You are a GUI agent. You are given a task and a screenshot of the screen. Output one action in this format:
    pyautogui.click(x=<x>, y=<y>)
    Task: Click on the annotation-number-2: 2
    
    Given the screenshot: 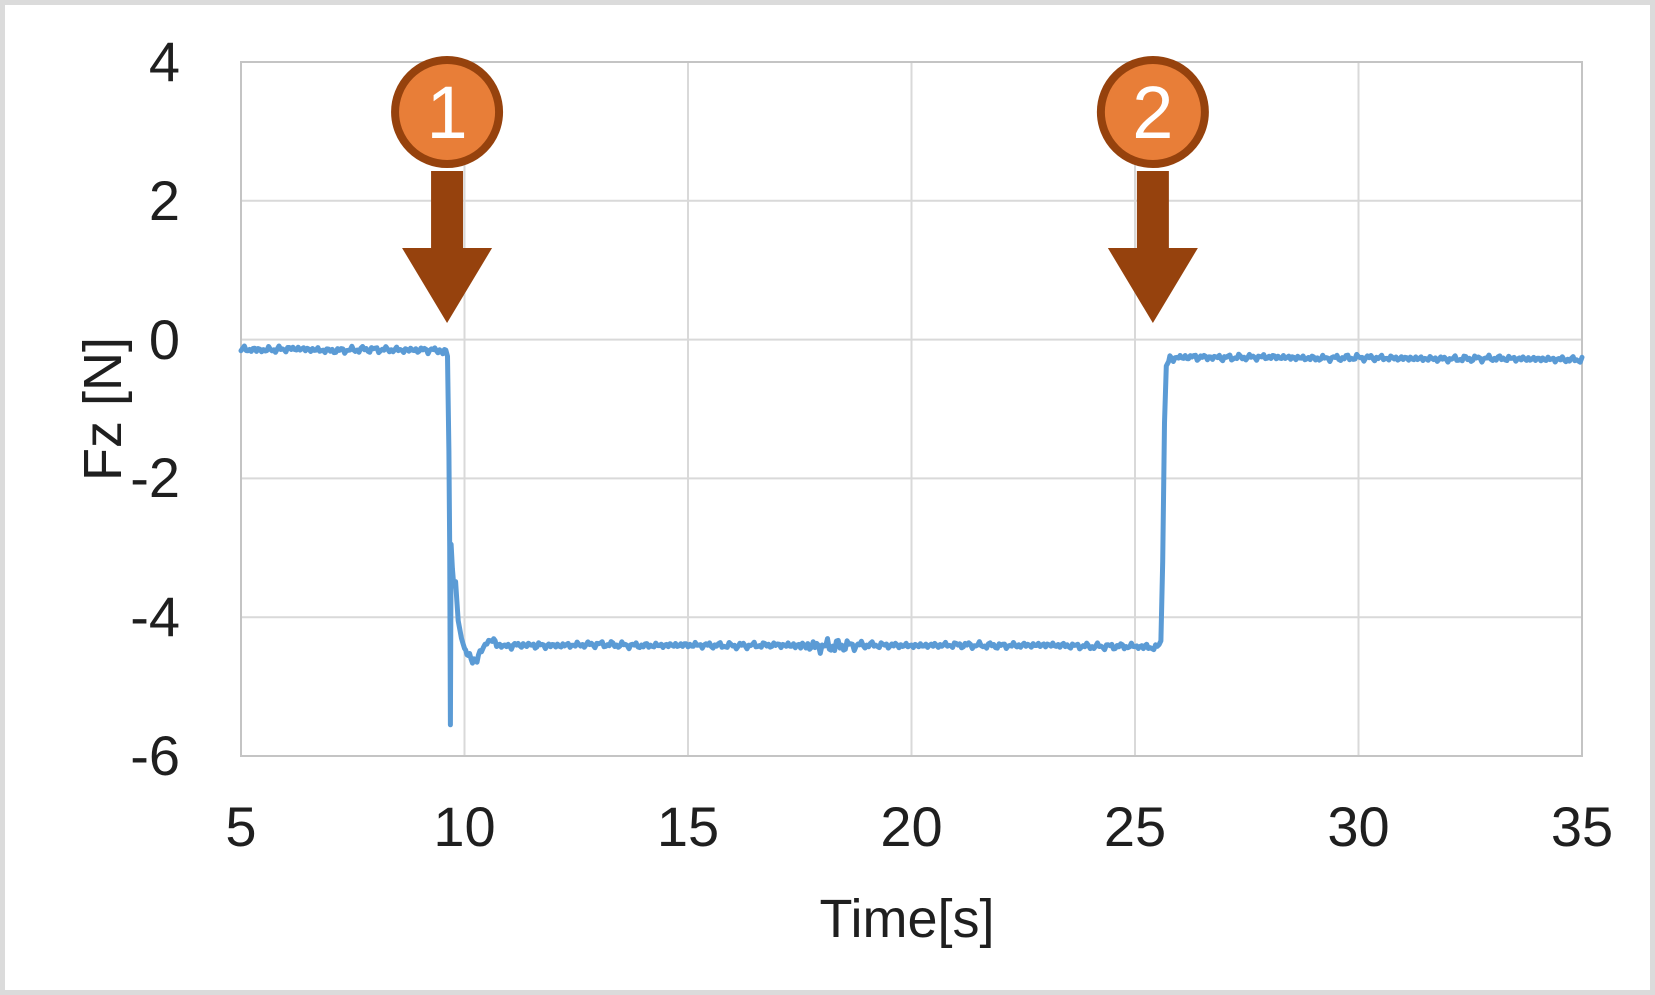 What is the action you would take?
    pyautogui.click(x=1152, y=112)
    